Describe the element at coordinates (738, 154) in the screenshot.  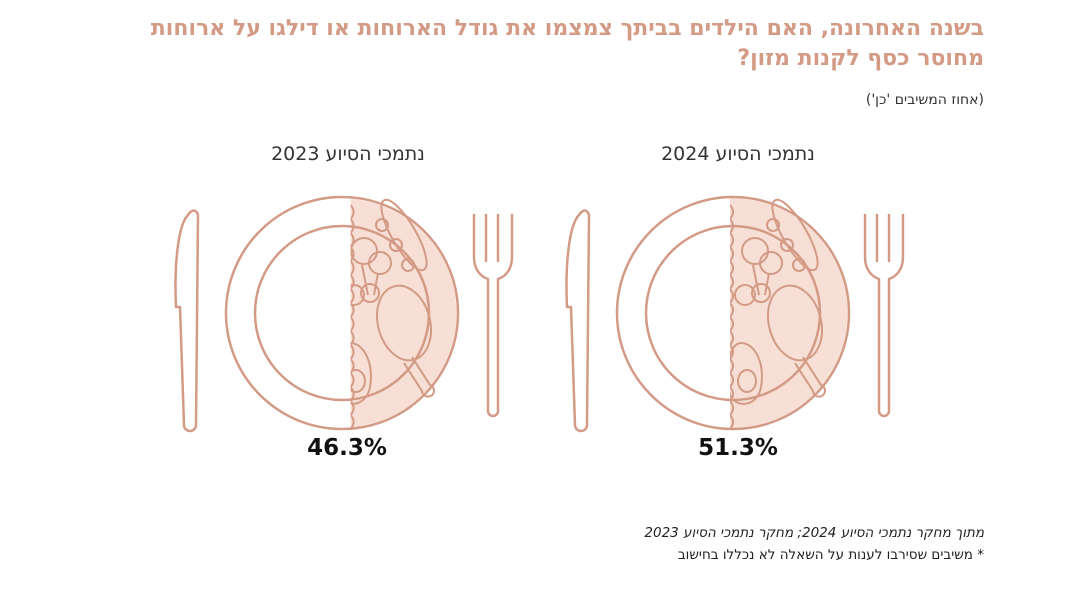
I see `panel-title-2024: נתמכי הסיוע 2024` at that location.